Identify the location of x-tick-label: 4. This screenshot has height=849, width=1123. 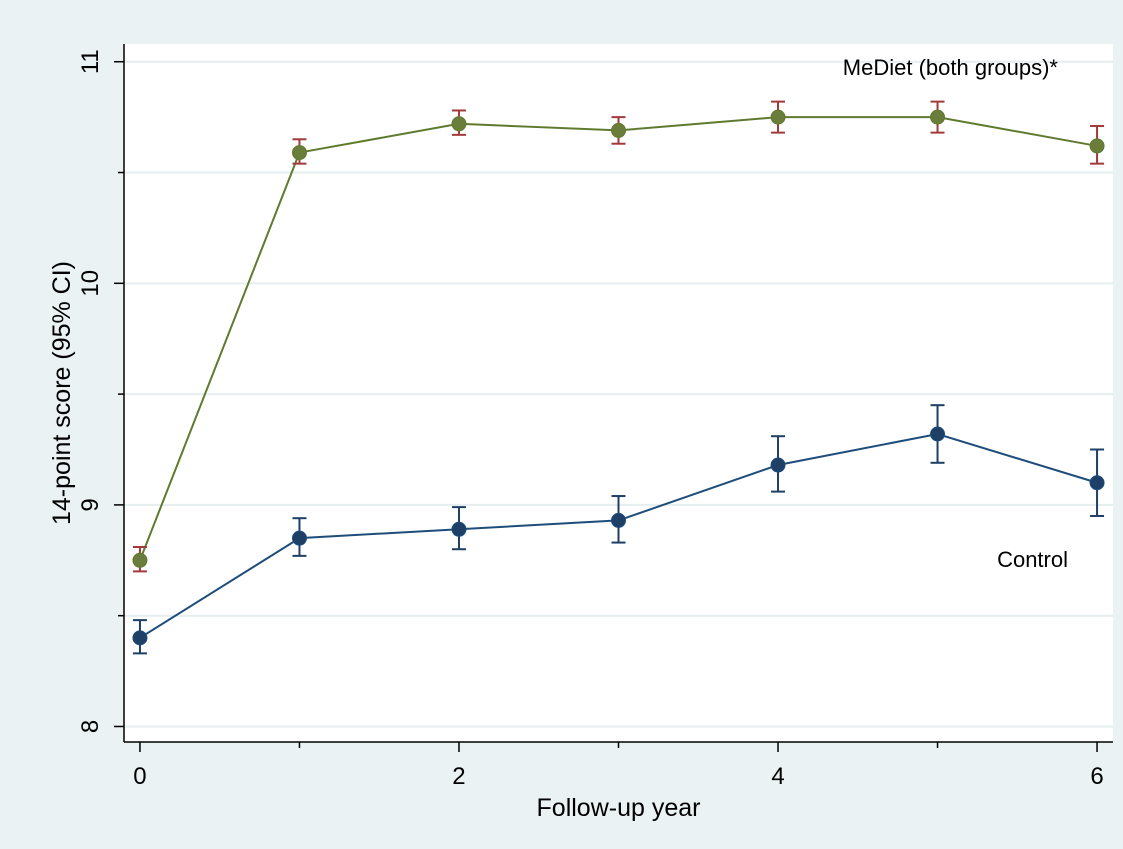
(777, 776).